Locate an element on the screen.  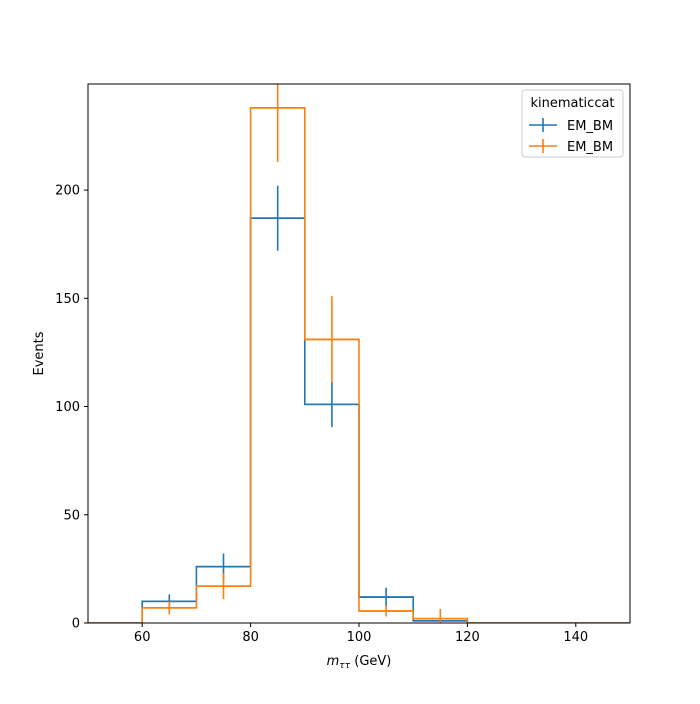
y-axis-ticks: 0 50 100 150 200 is located at coordinates (71, 408).